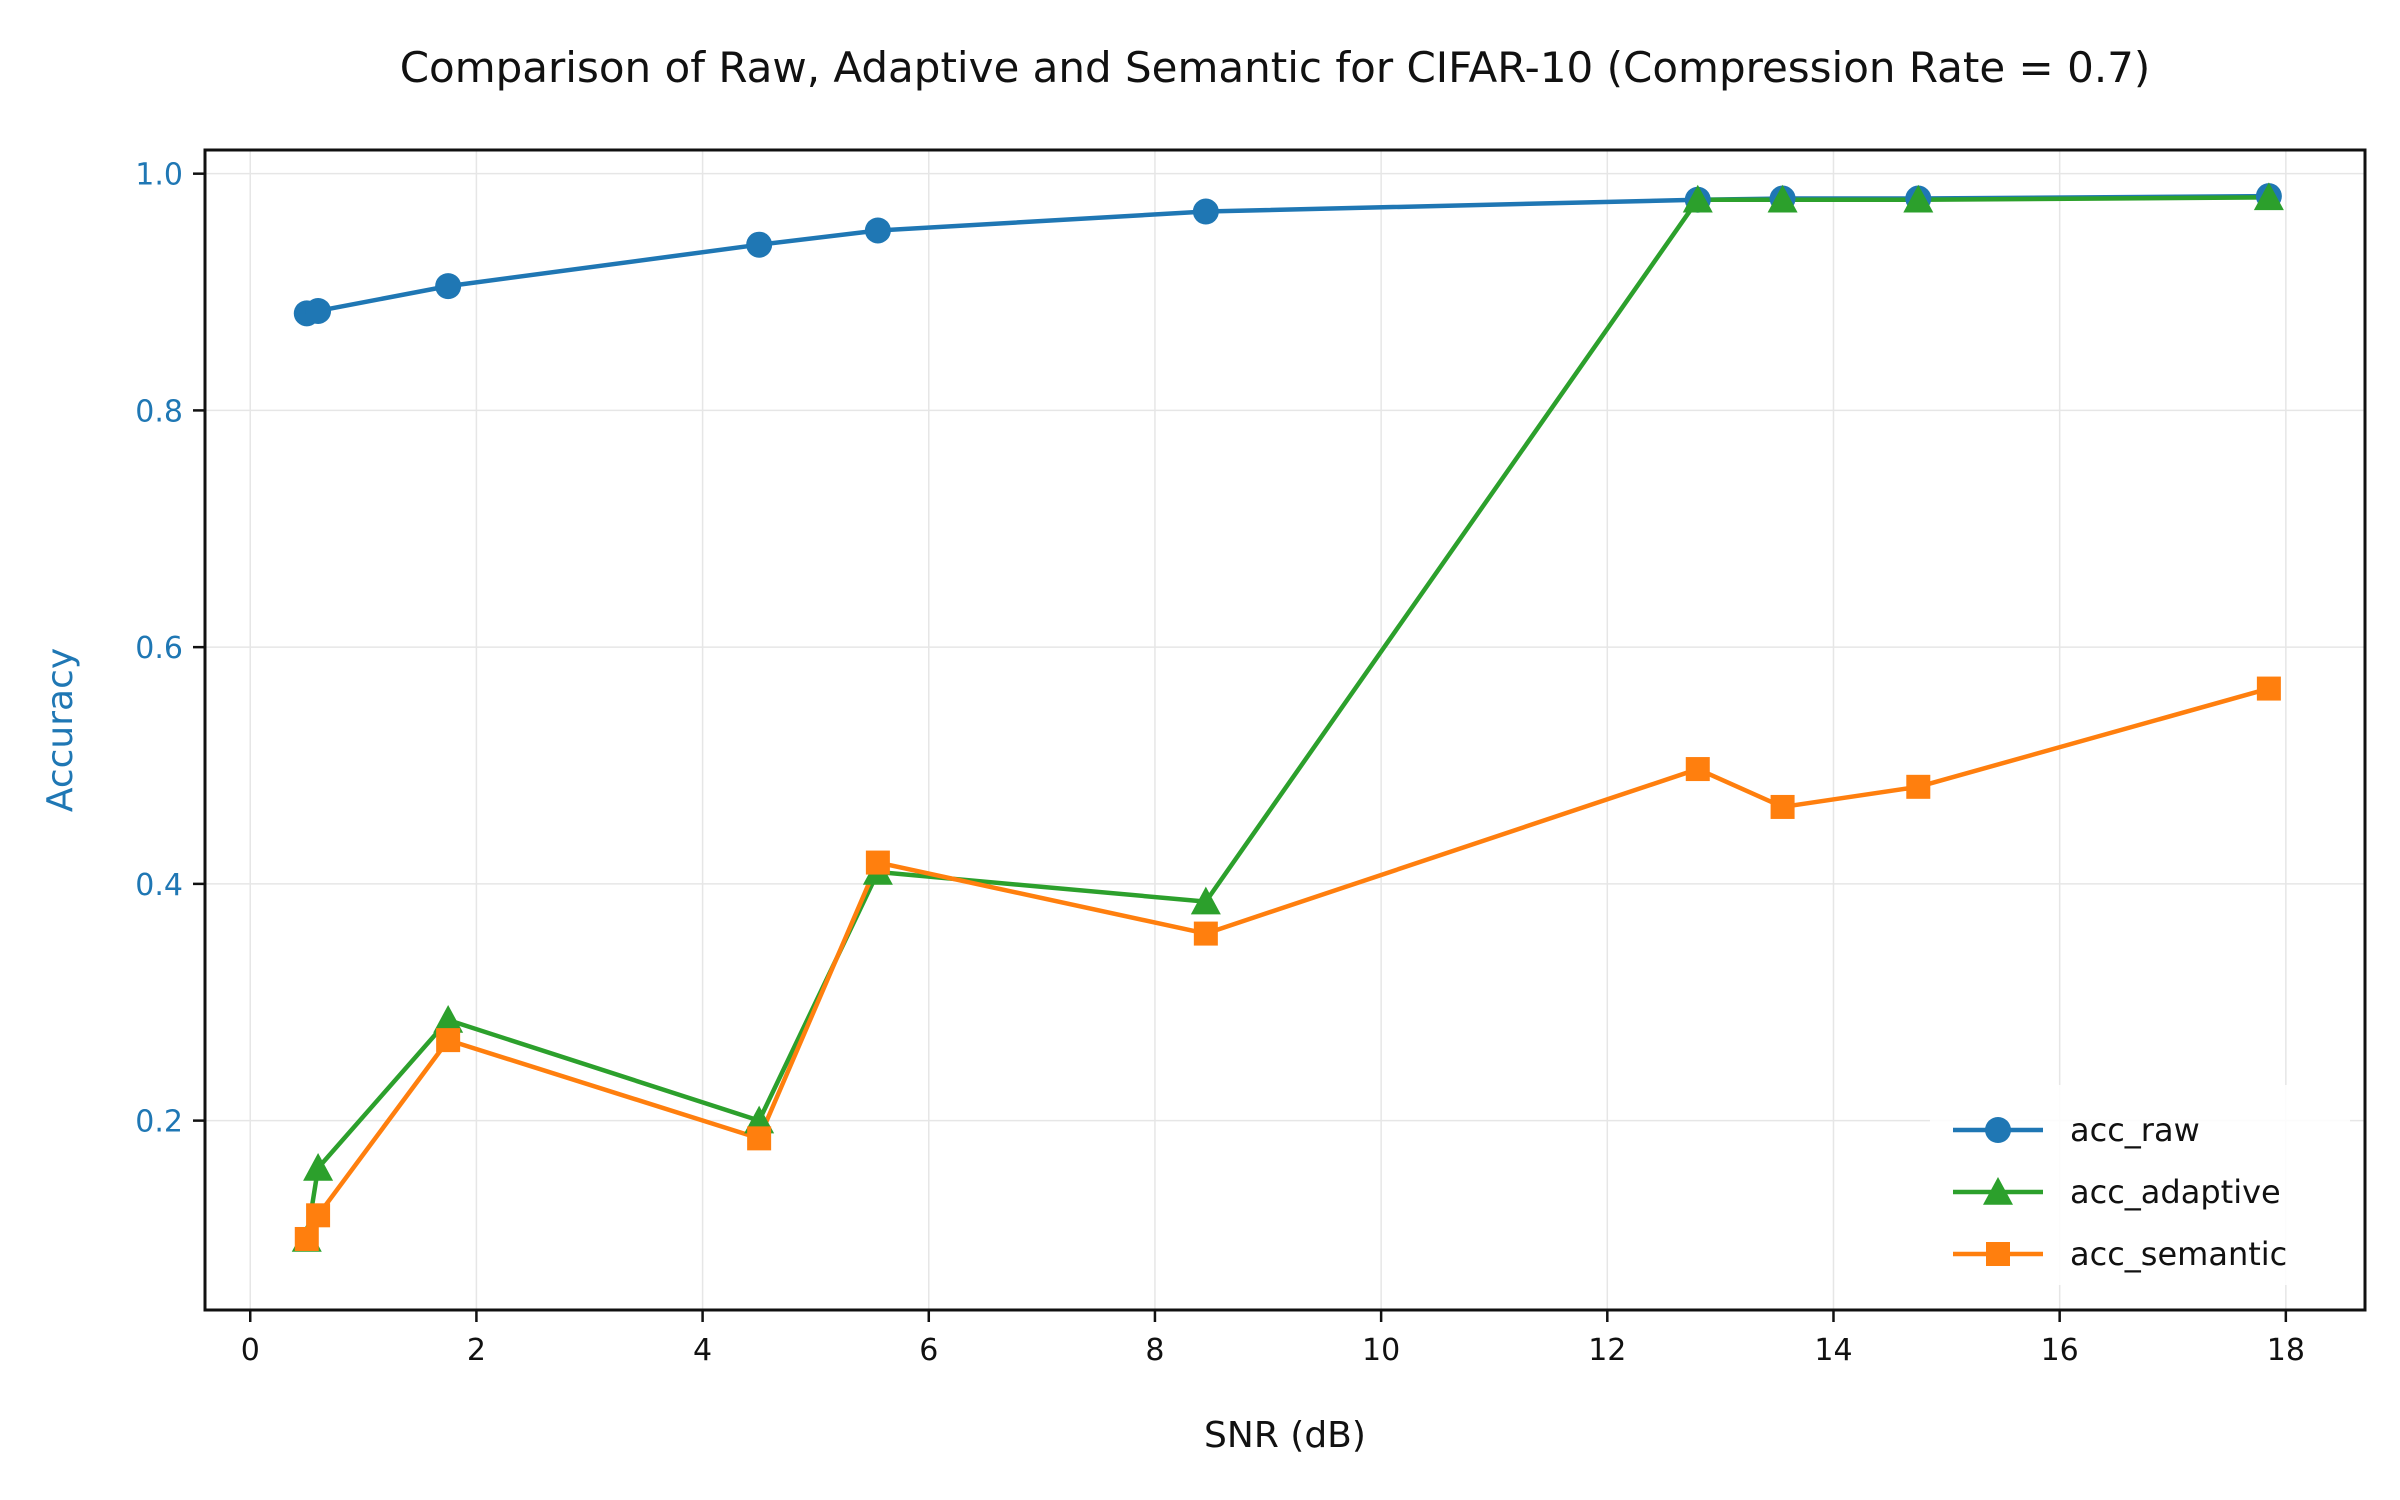 The height and width of the screenshot is (1500, 2400). What do you see at coordinates (60, 730) in the screenshot?
I see `y-axis-label: Accuracy` at bounding box center [60, 730].